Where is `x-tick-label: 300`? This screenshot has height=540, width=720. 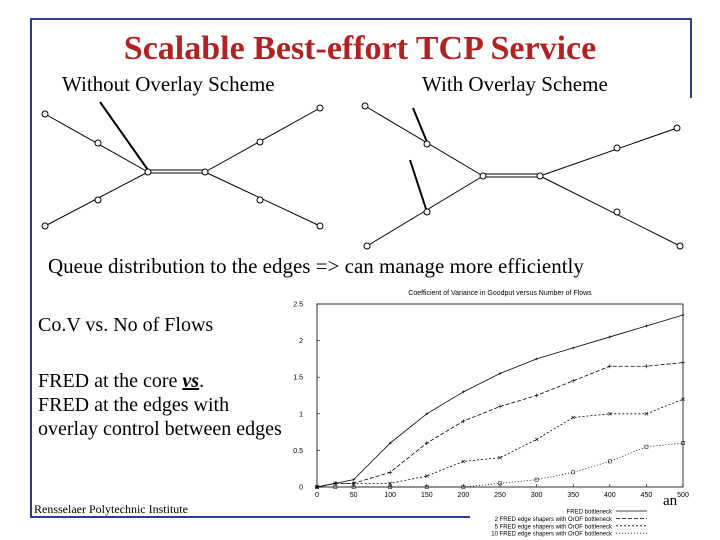 x-tick-label: 300 is located at coordinates (537, 495).